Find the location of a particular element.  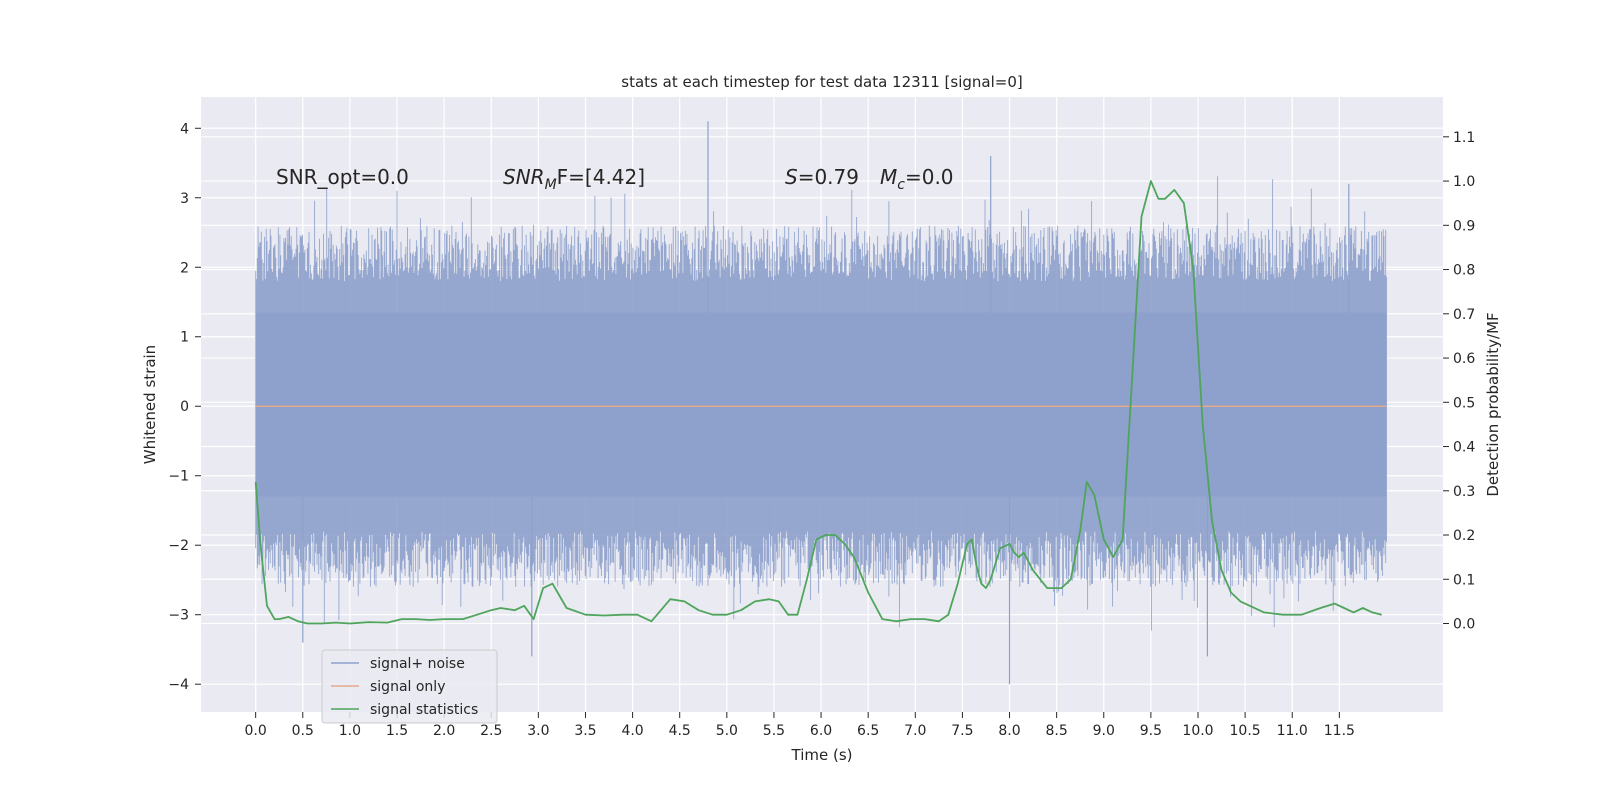

y-left-tick-label: −4 is located at coordinates (178, 685).